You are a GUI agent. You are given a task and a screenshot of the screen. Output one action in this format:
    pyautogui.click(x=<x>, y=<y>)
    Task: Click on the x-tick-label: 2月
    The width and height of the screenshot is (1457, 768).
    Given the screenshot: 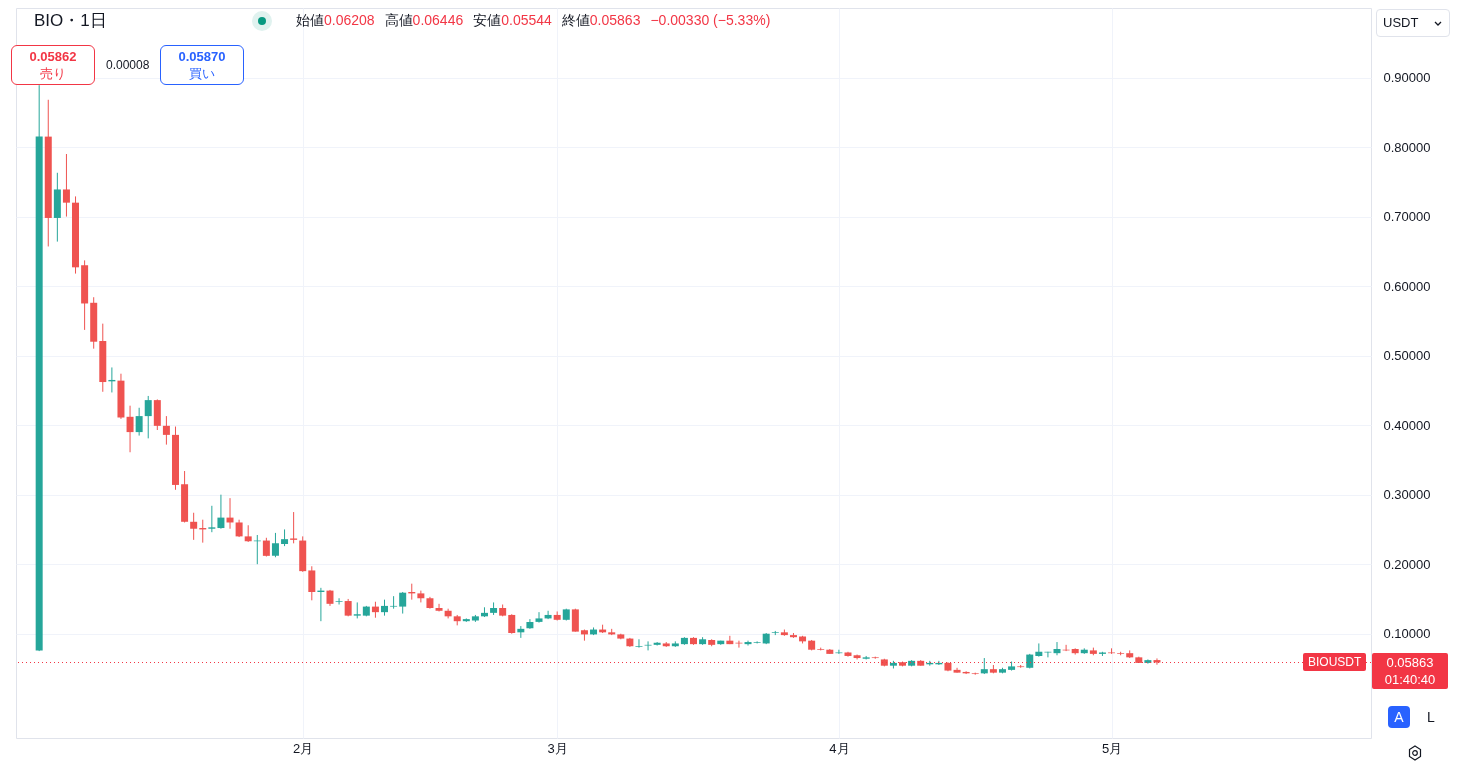 What is the action you would take?
    pyautogui.click(x=303, y=748)
    